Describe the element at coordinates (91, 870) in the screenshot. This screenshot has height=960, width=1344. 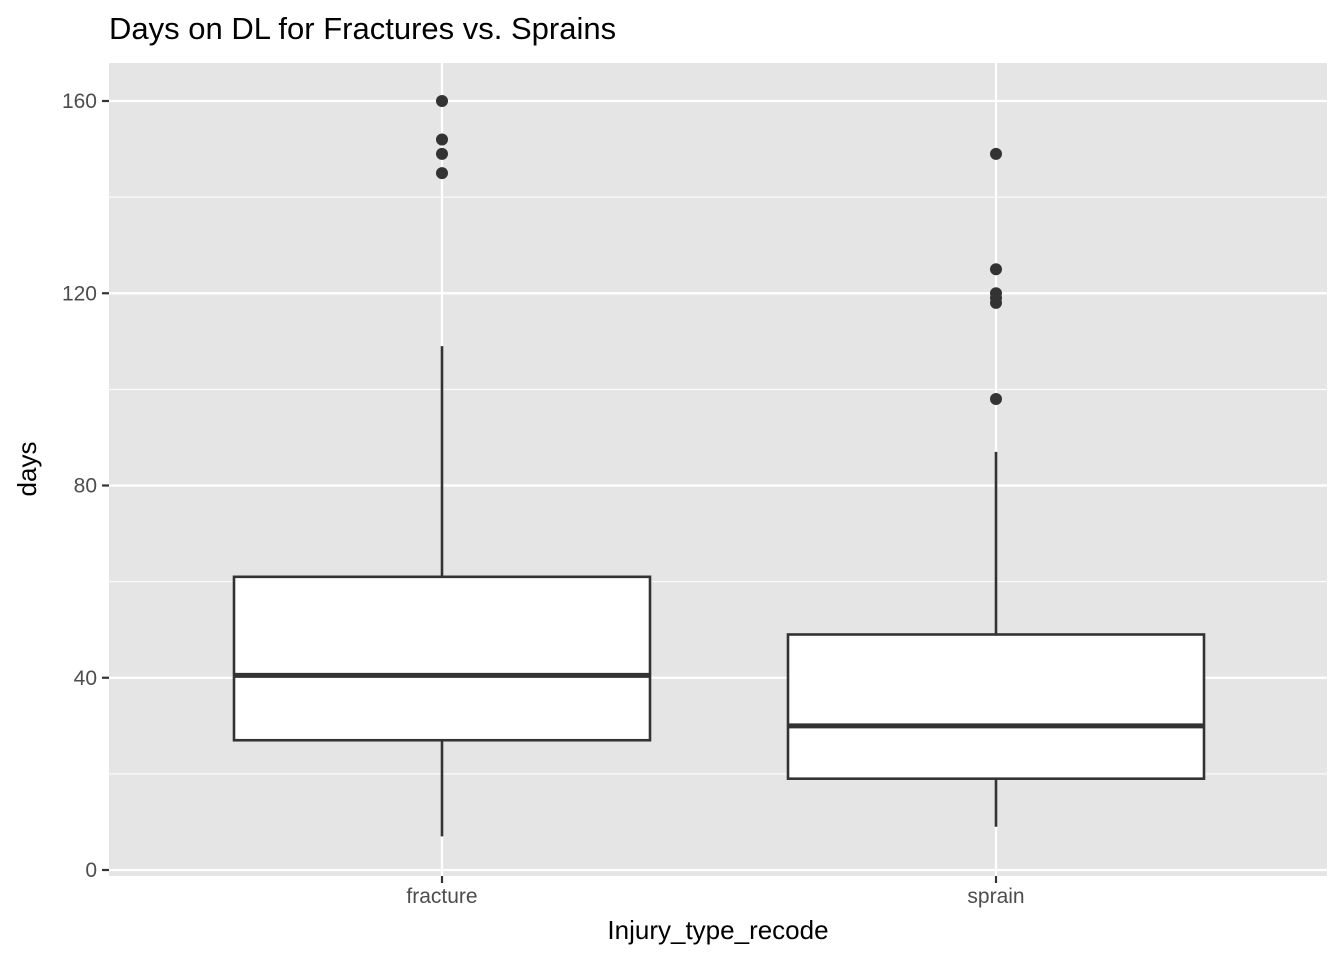
I see `y-tick-label: 0` at that location.